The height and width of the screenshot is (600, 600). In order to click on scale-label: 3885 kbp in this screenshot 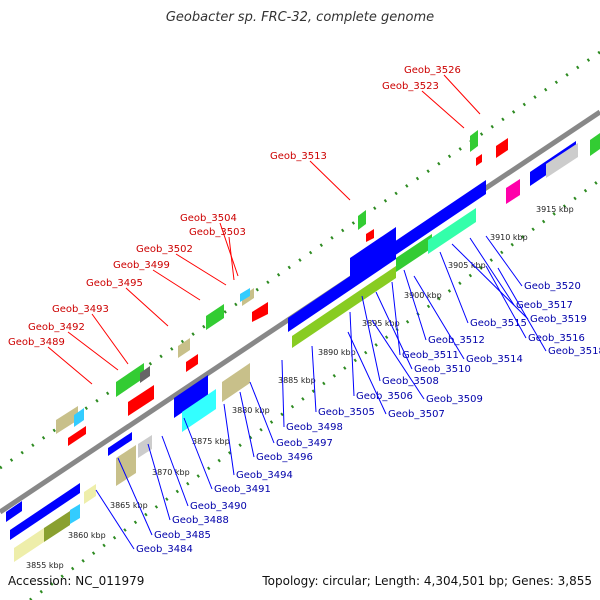, I will do `click(297, 380)`.